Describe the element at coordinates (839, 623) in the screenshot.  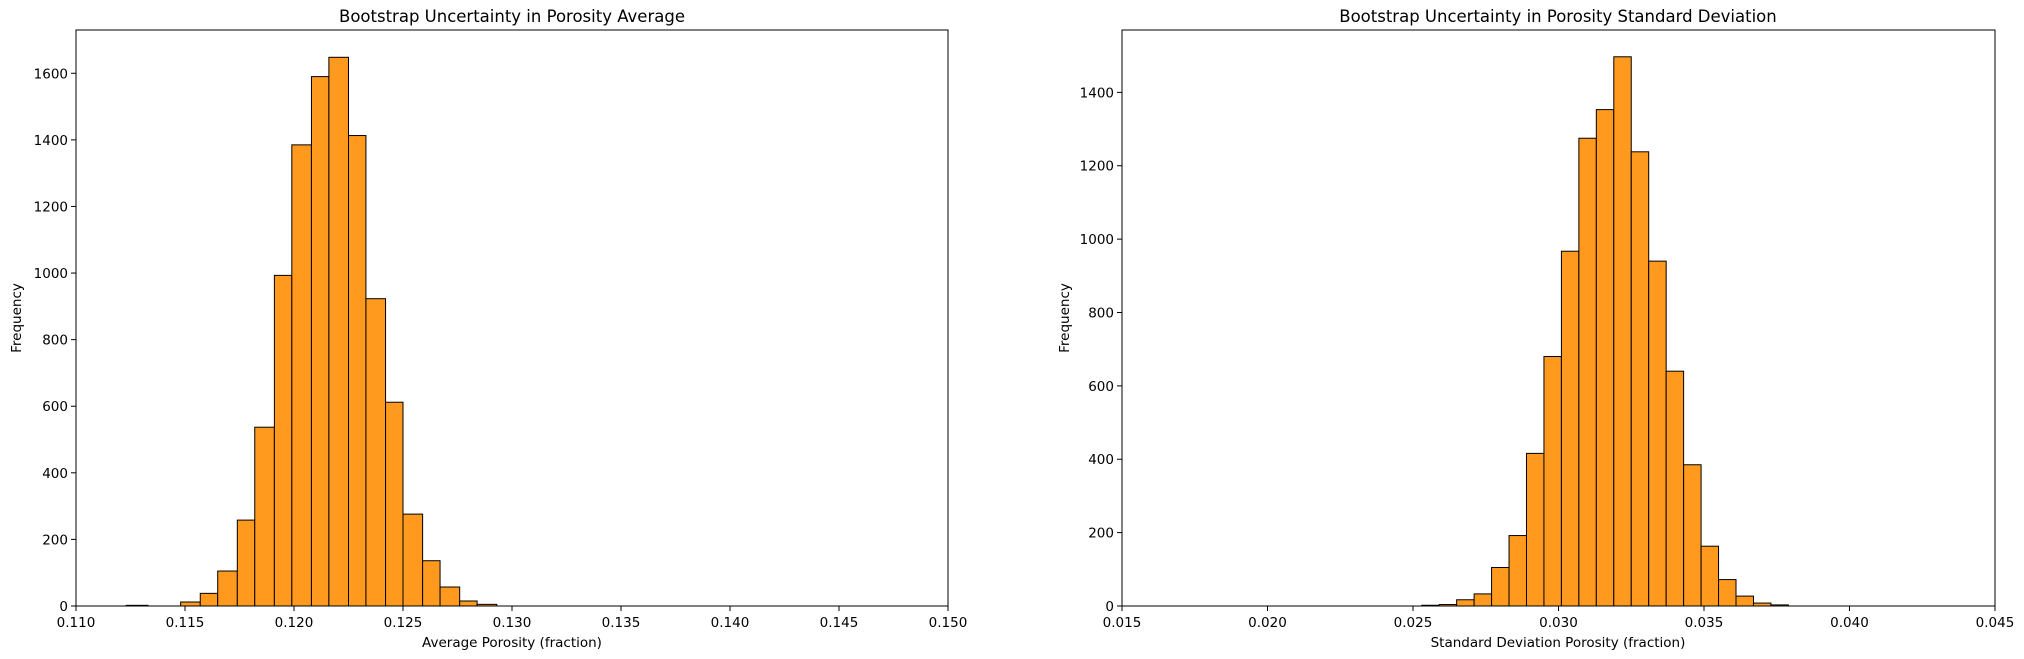
I see `x-tick-label: 0.145` at that location.